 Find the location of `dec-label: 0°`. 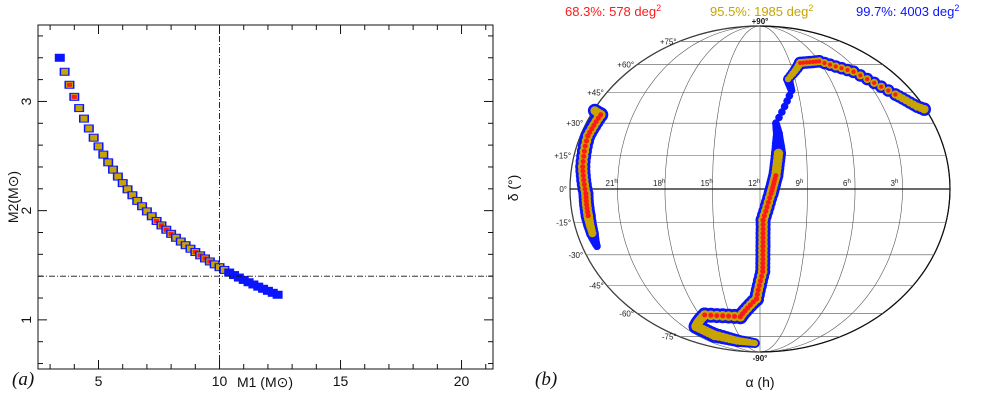

dec-label: 0° is located at coordinates (563, 189).